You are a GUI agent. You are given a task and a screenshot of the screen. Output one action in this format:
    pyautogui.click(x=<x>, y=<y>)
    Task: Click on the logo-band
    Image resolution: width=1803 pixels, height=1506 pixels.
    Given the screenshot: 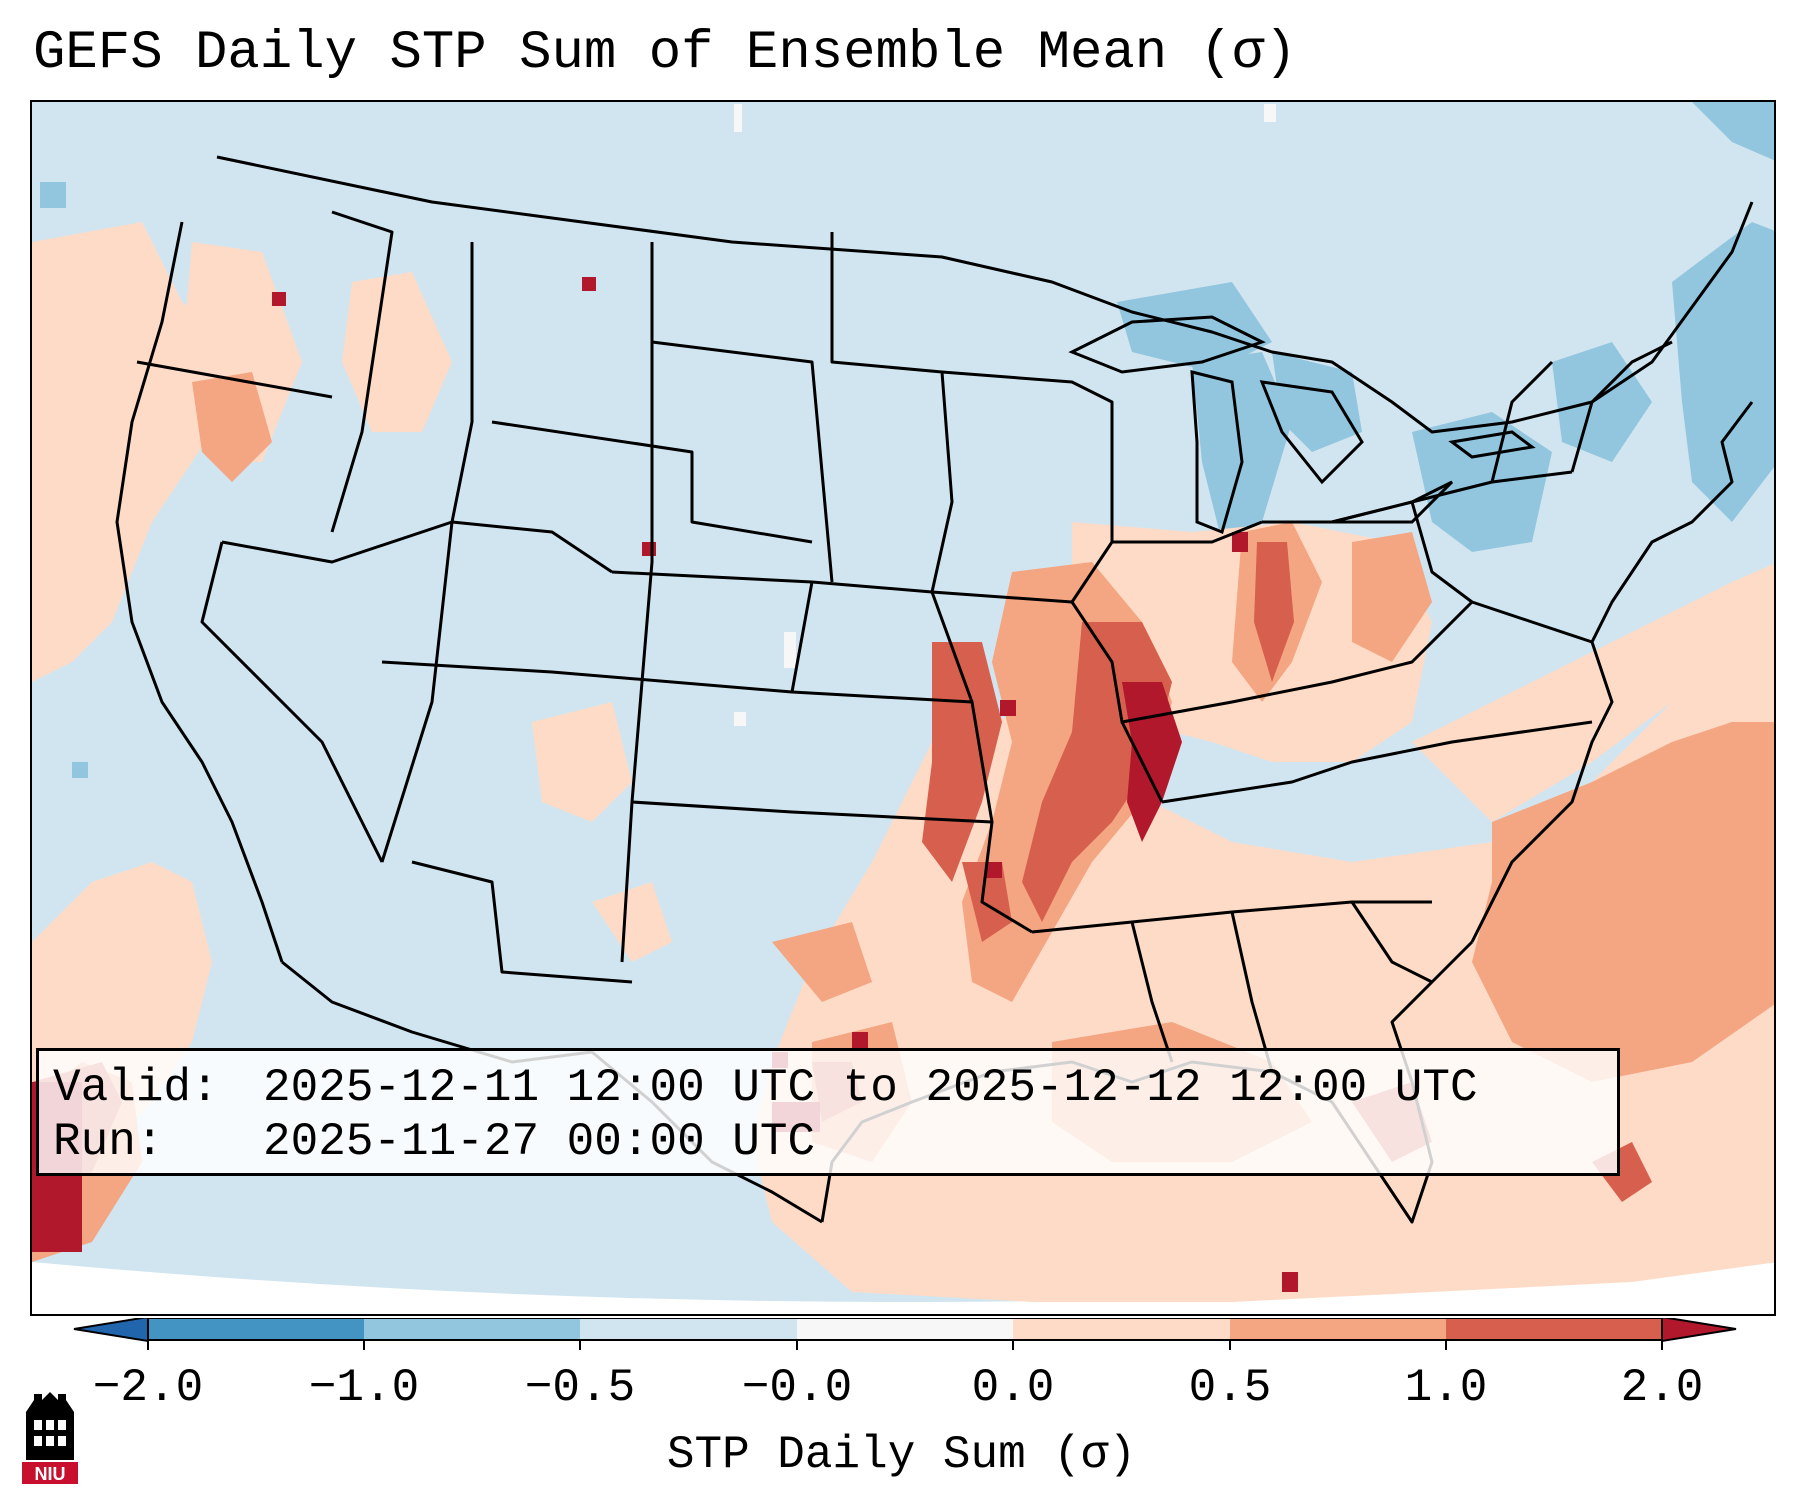 What is the action you would take?
    pyautogui.click(x=50, y=1473)
    